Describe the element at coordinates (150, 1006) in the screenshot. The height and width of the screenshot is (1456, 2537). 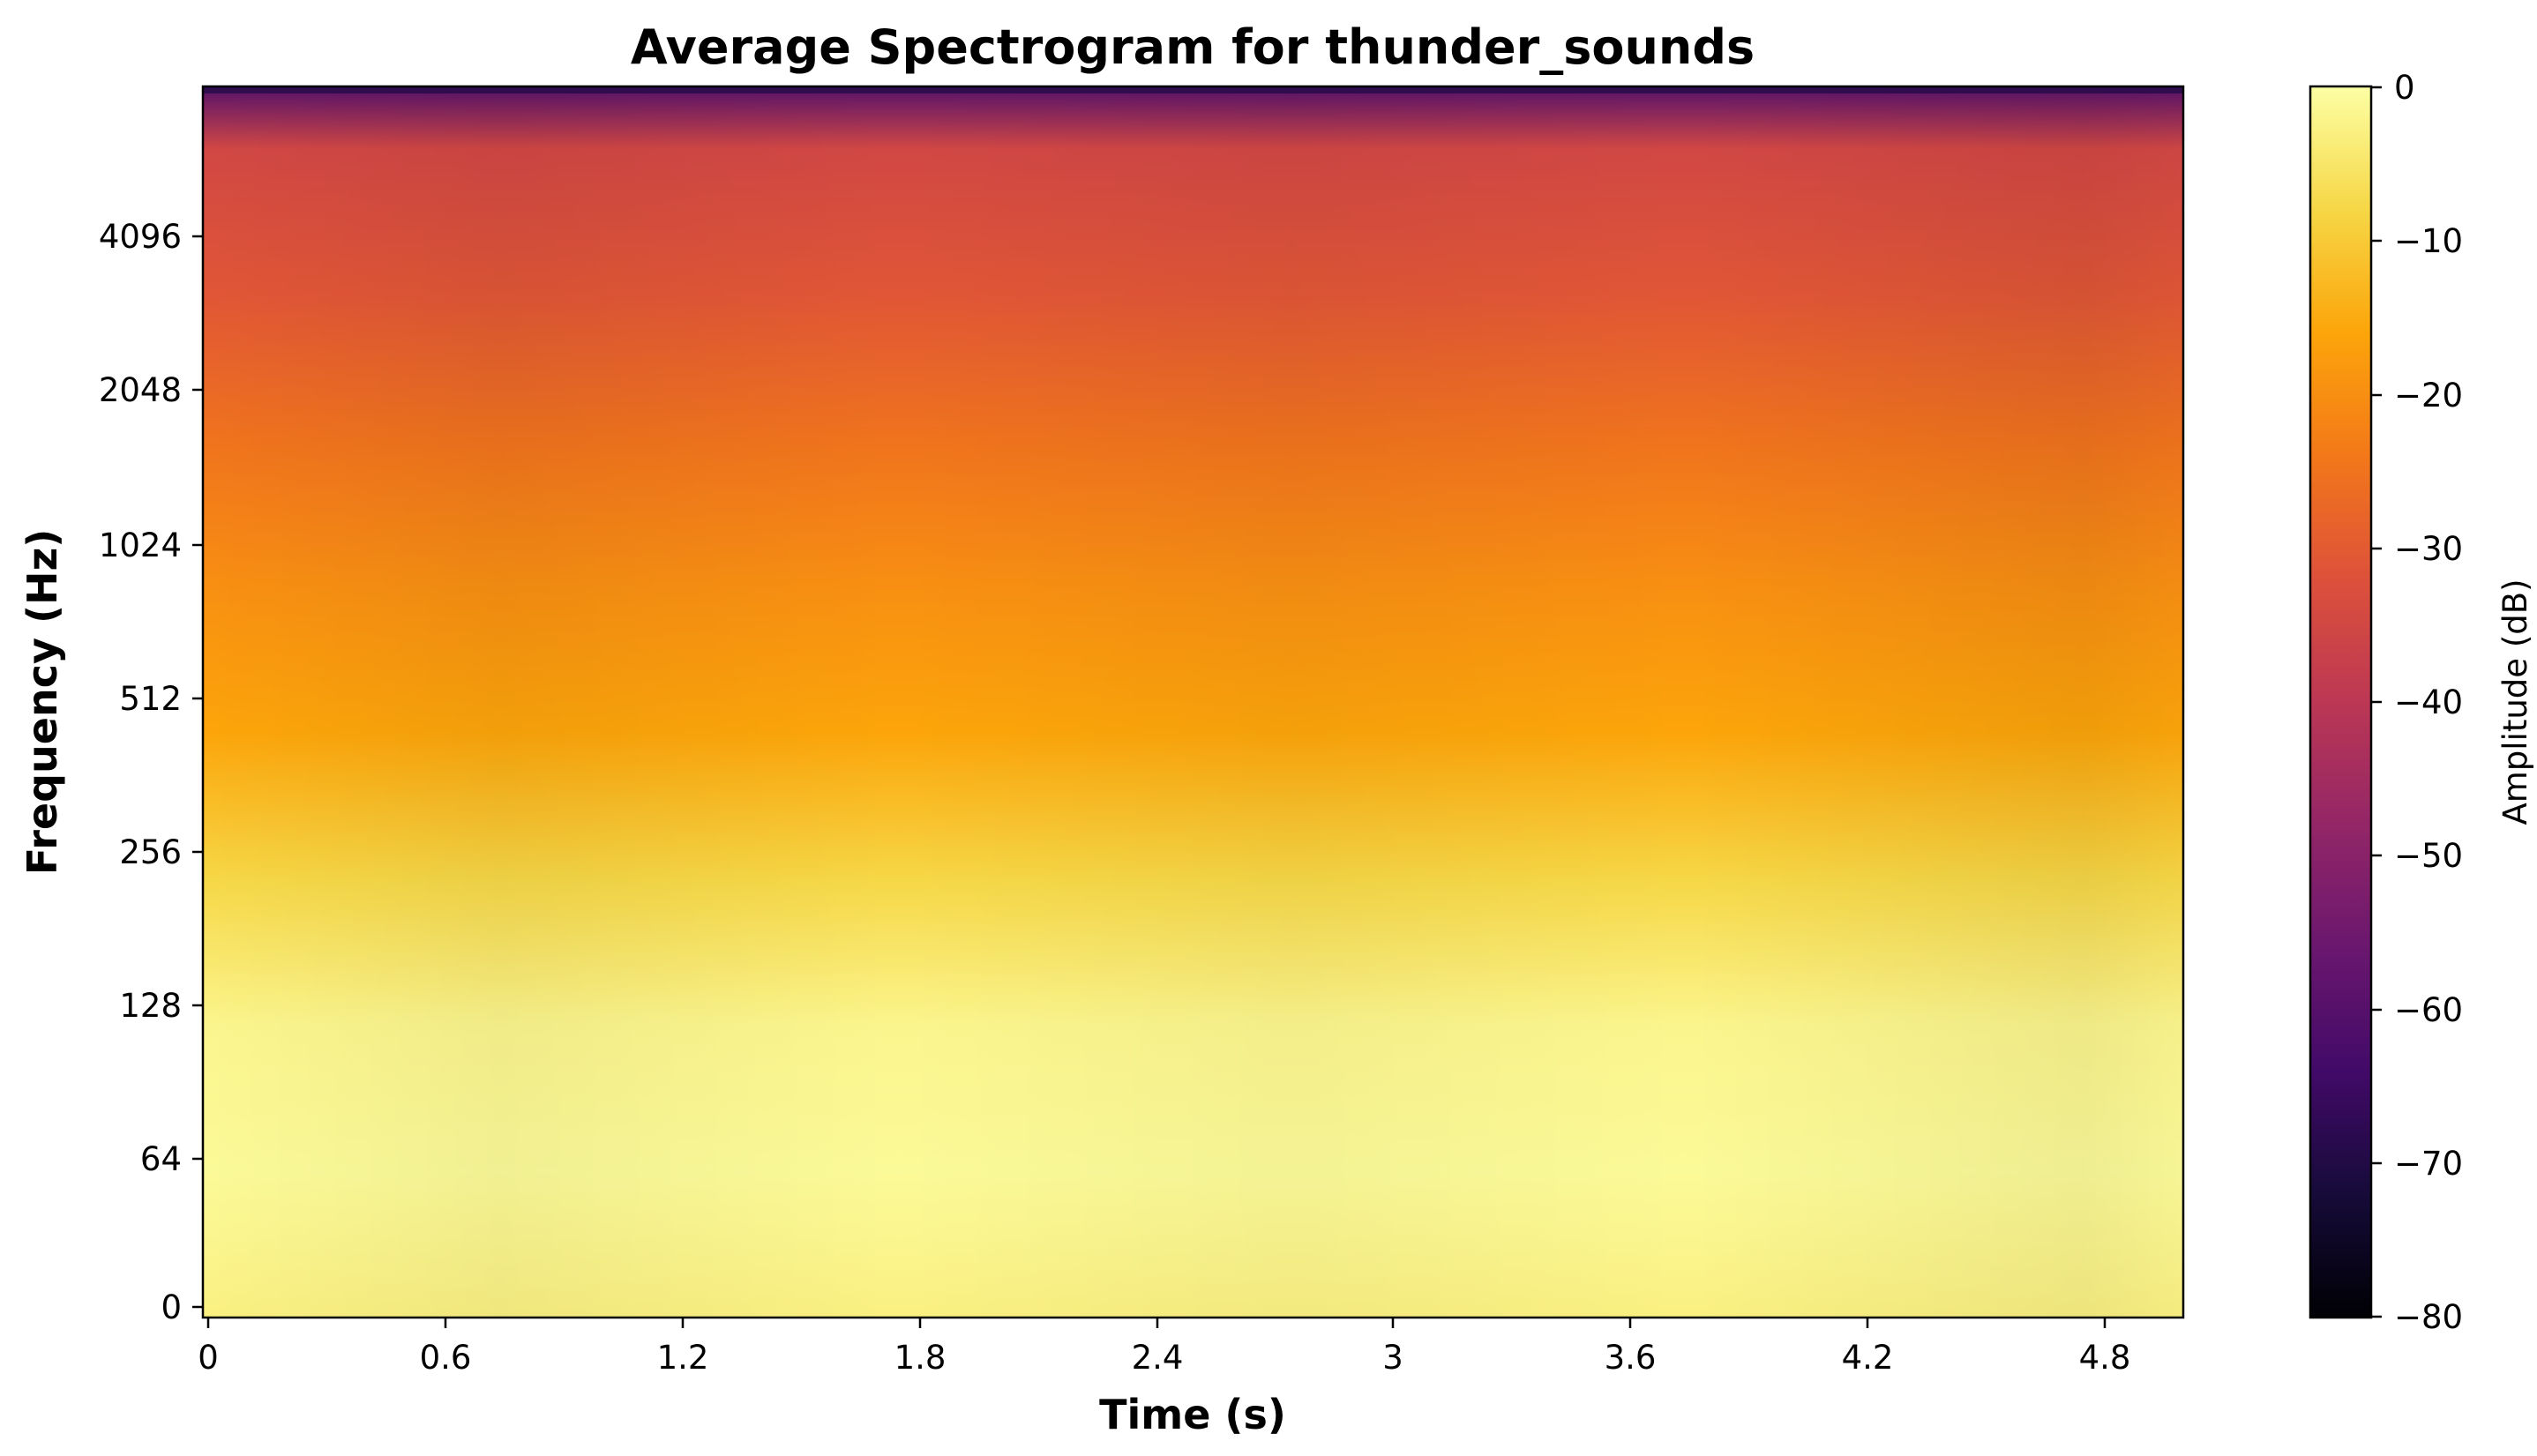
I see `y-tick-label: 128` at that location.